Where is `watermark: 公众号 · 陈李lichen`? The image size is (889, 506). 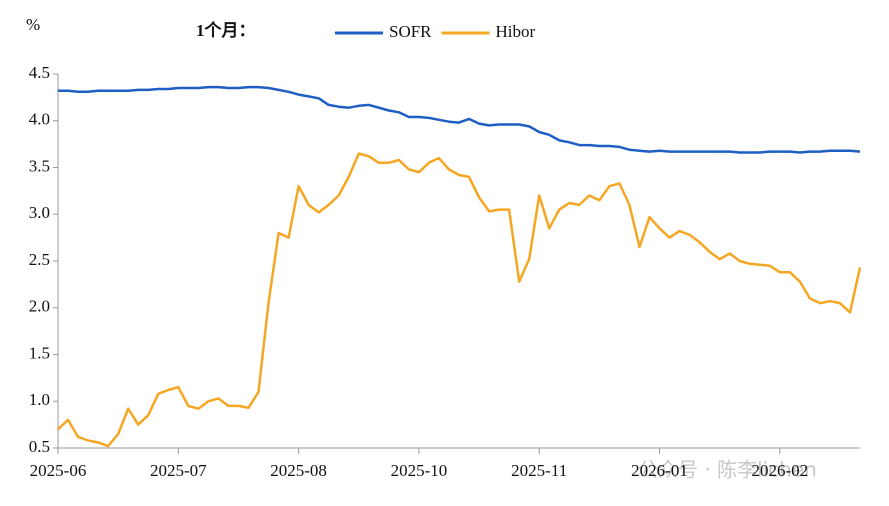
watermark: 公众号 · 陈李lichen is located at coordinates (727, 470).